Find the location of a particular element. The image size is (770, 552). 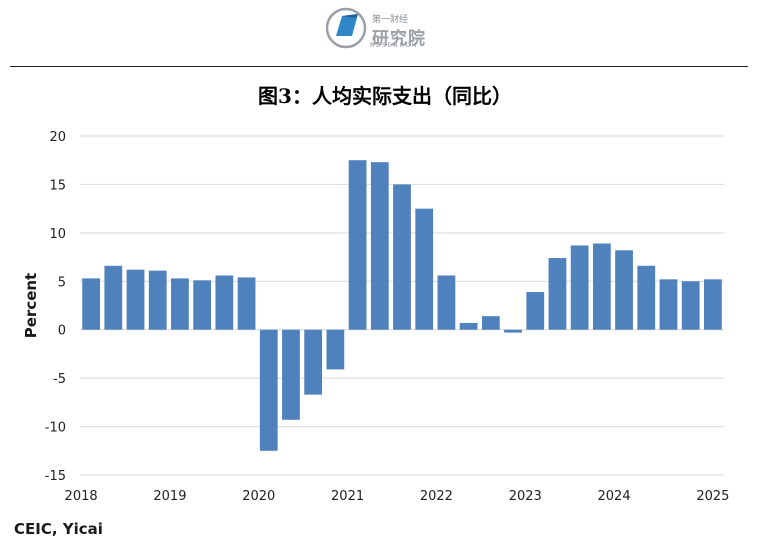

logo-subtitle: RESEARCH is located at coordinates (394, 45).